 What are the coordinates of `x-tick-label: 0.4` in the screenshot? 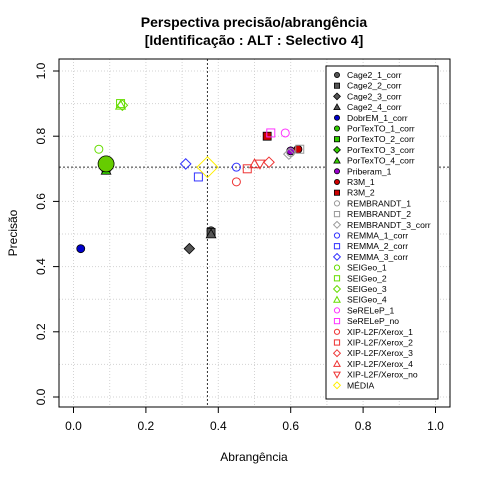 It's located at (218, 426).